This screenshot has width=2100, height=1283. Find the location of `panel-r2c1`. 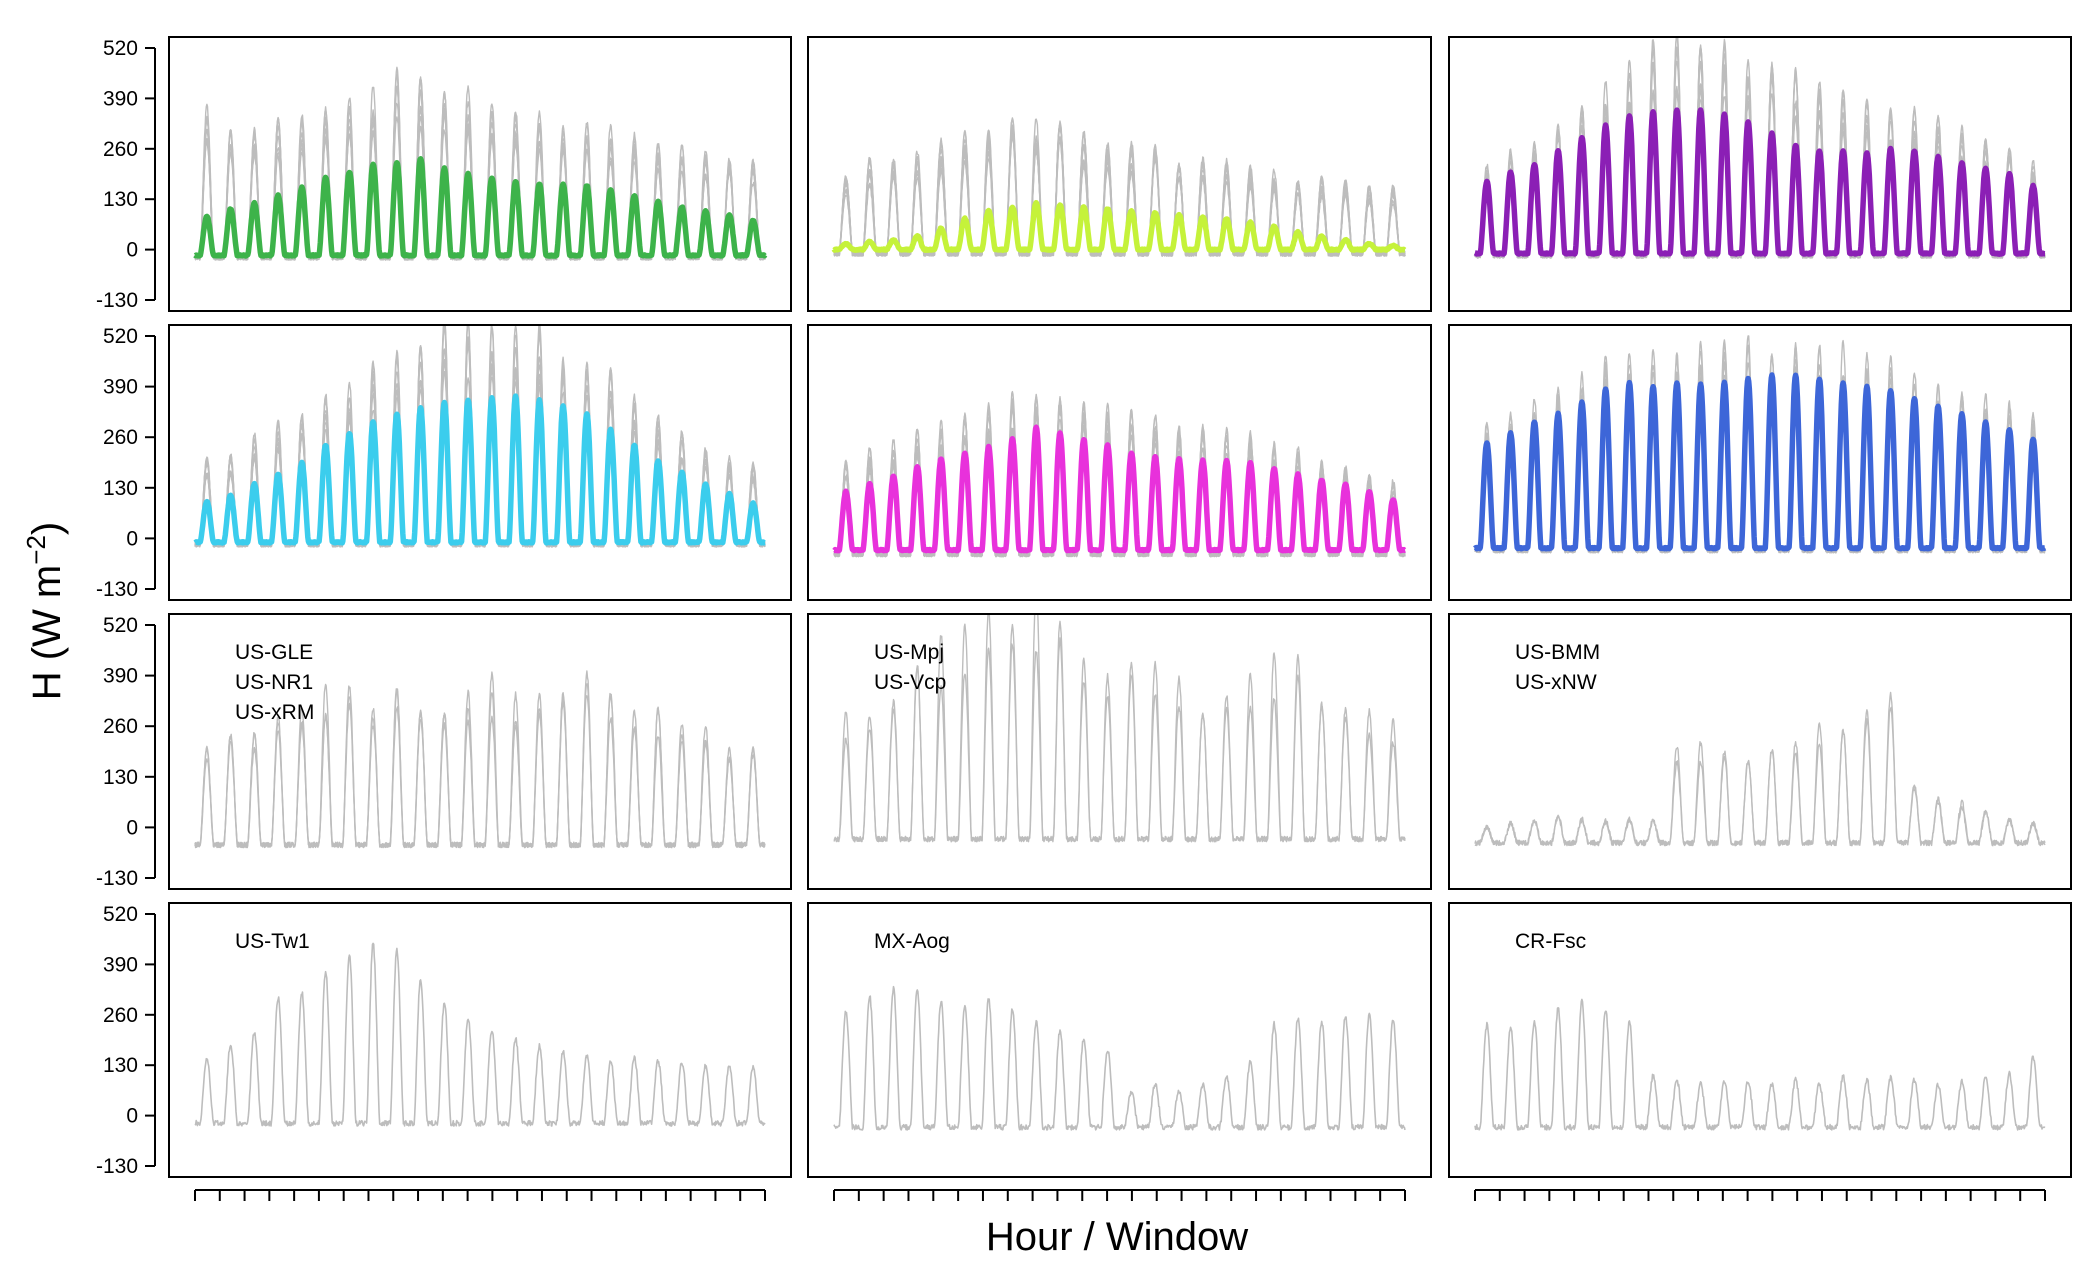

panel-r2c1 is located at coordinates (480, 462).